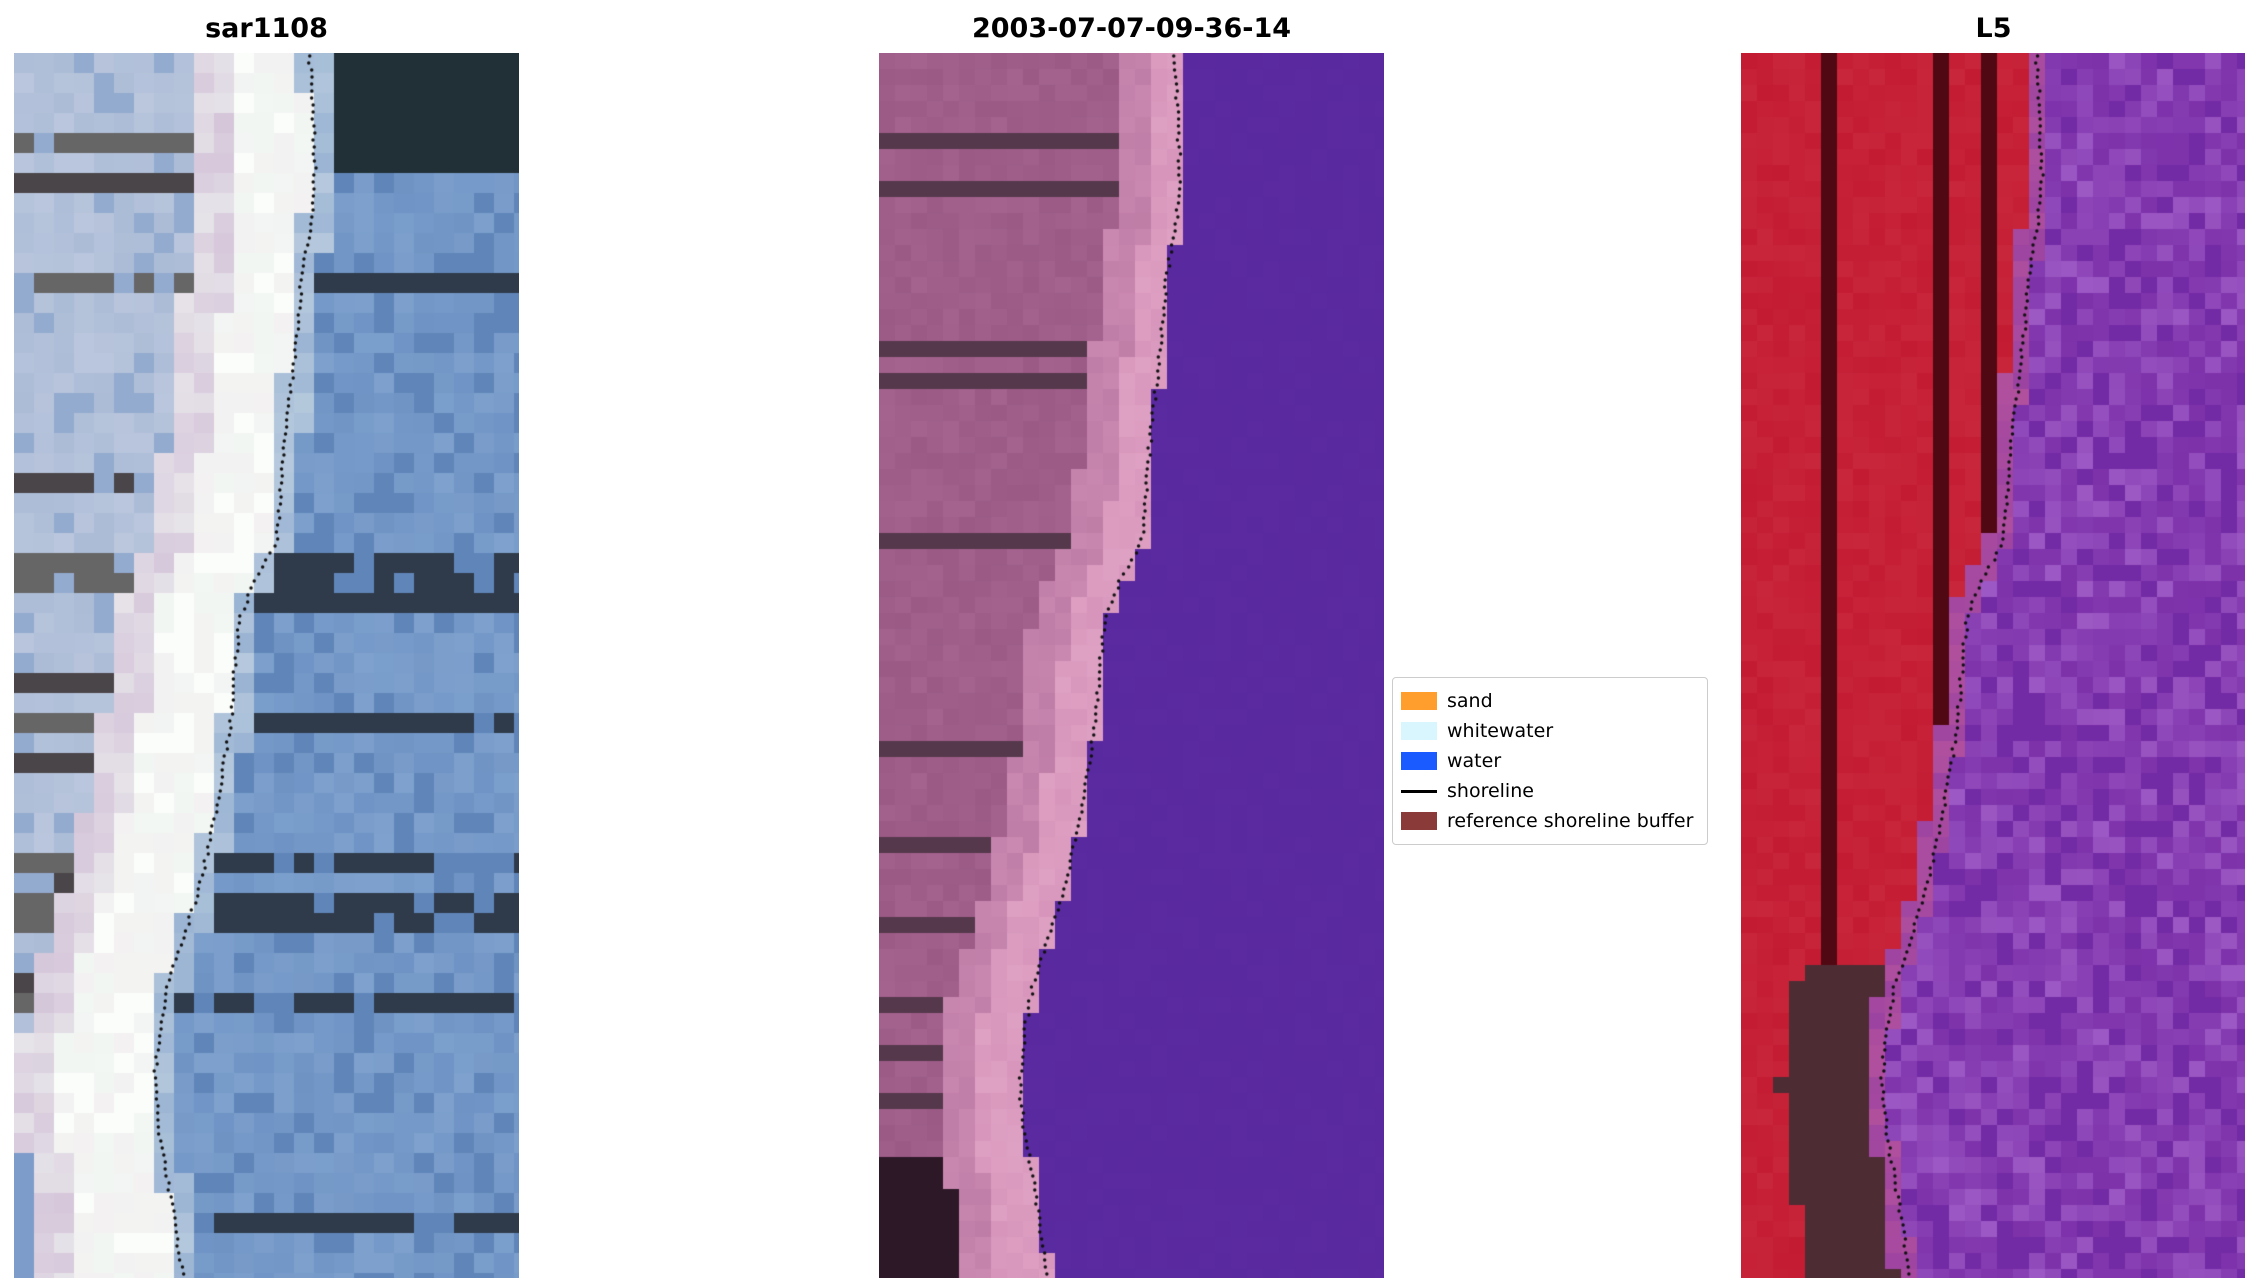 This screenshot has height=1283, width=2245. Describe the element at coordinates (1419, 731) in the screenshot. I see `legend-swatch-whitewater` at that location.